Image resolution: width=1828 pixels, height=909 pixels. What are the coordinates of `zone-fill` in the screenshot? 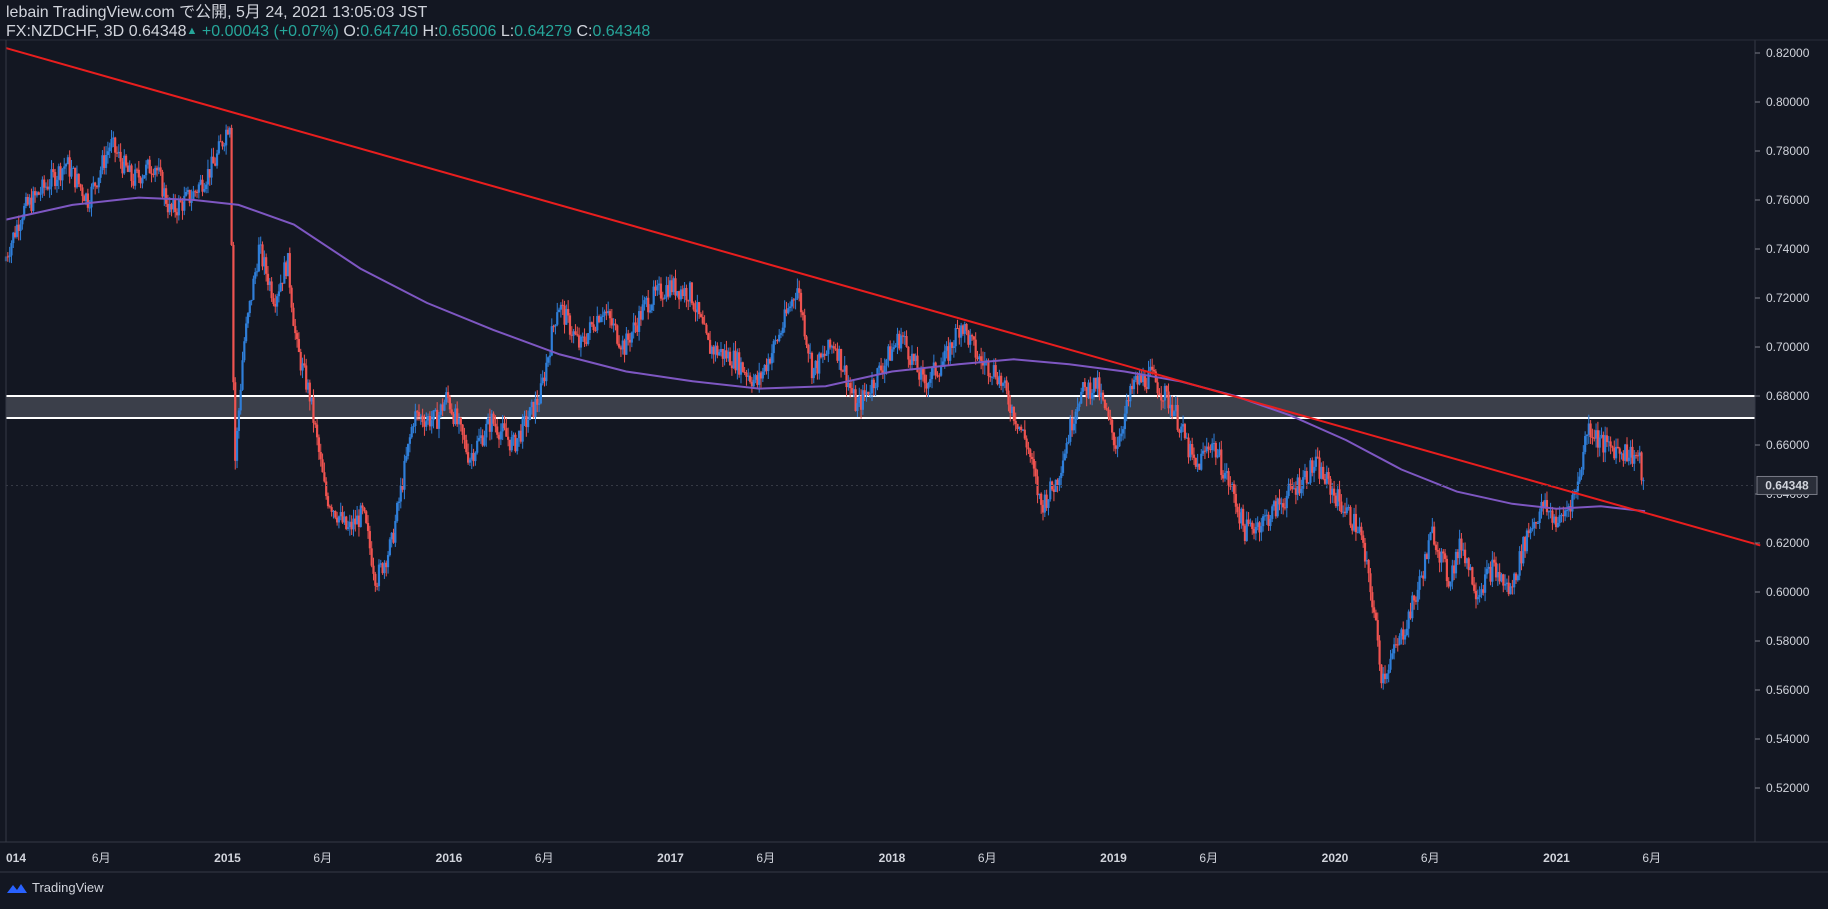 It's located at (880, 407).